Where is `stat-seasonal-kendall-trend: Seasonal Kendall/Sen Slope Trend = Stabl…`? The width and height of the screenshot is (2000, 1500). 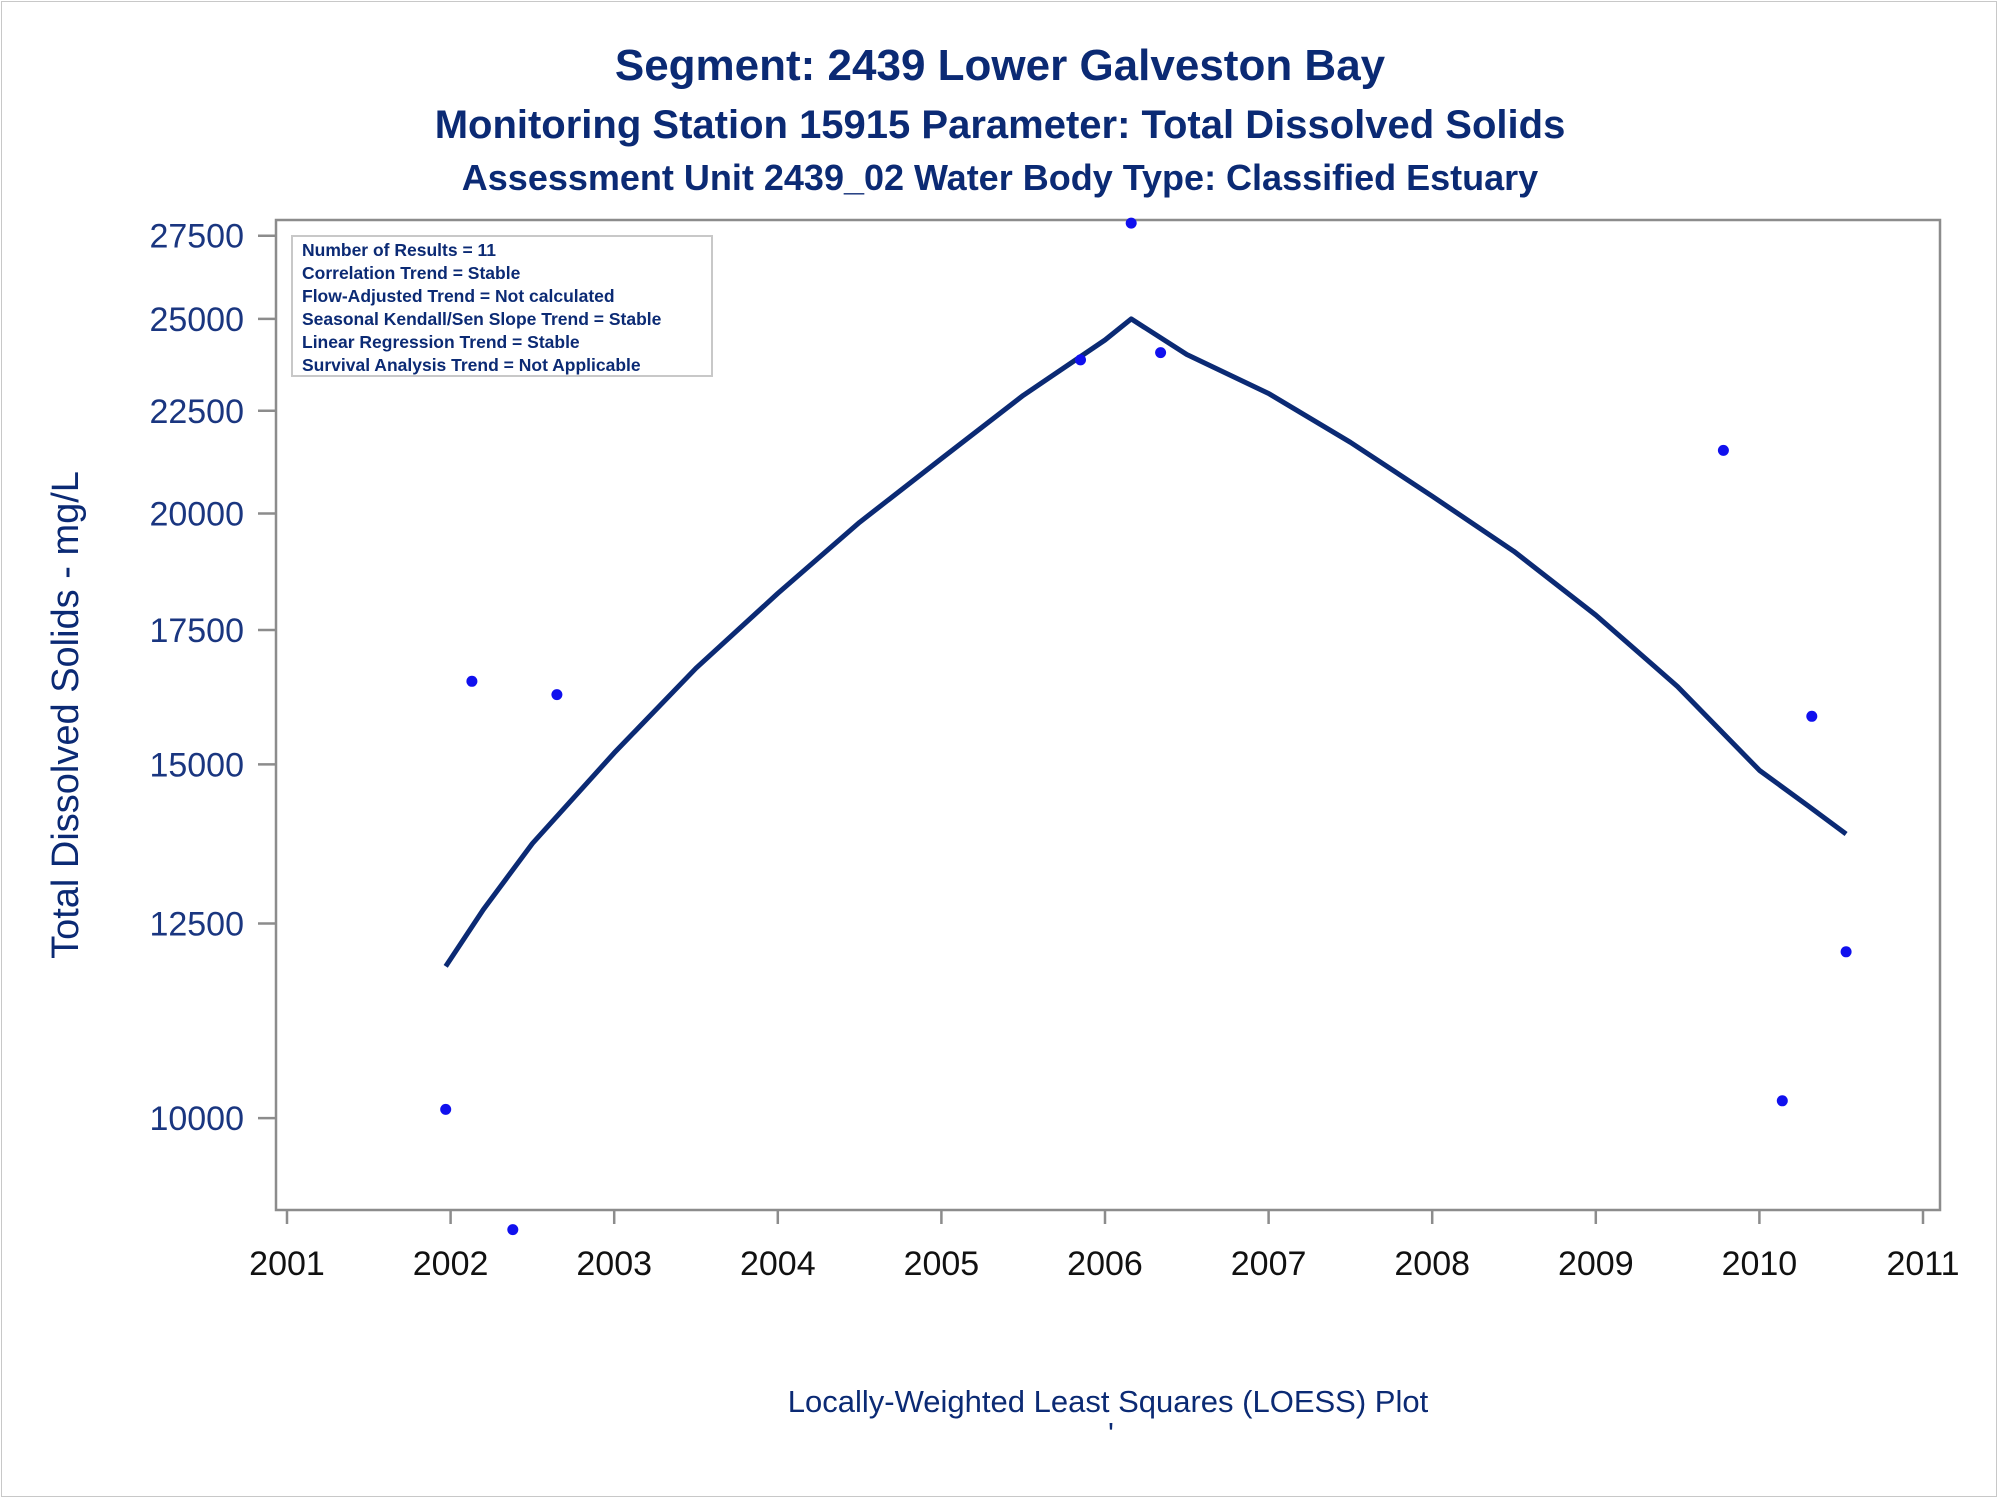 stat-seasonal-kendall-trend: Seasonal Kendall/Sen Slope Trend = Stabl… is located at coordinates (482, 319).